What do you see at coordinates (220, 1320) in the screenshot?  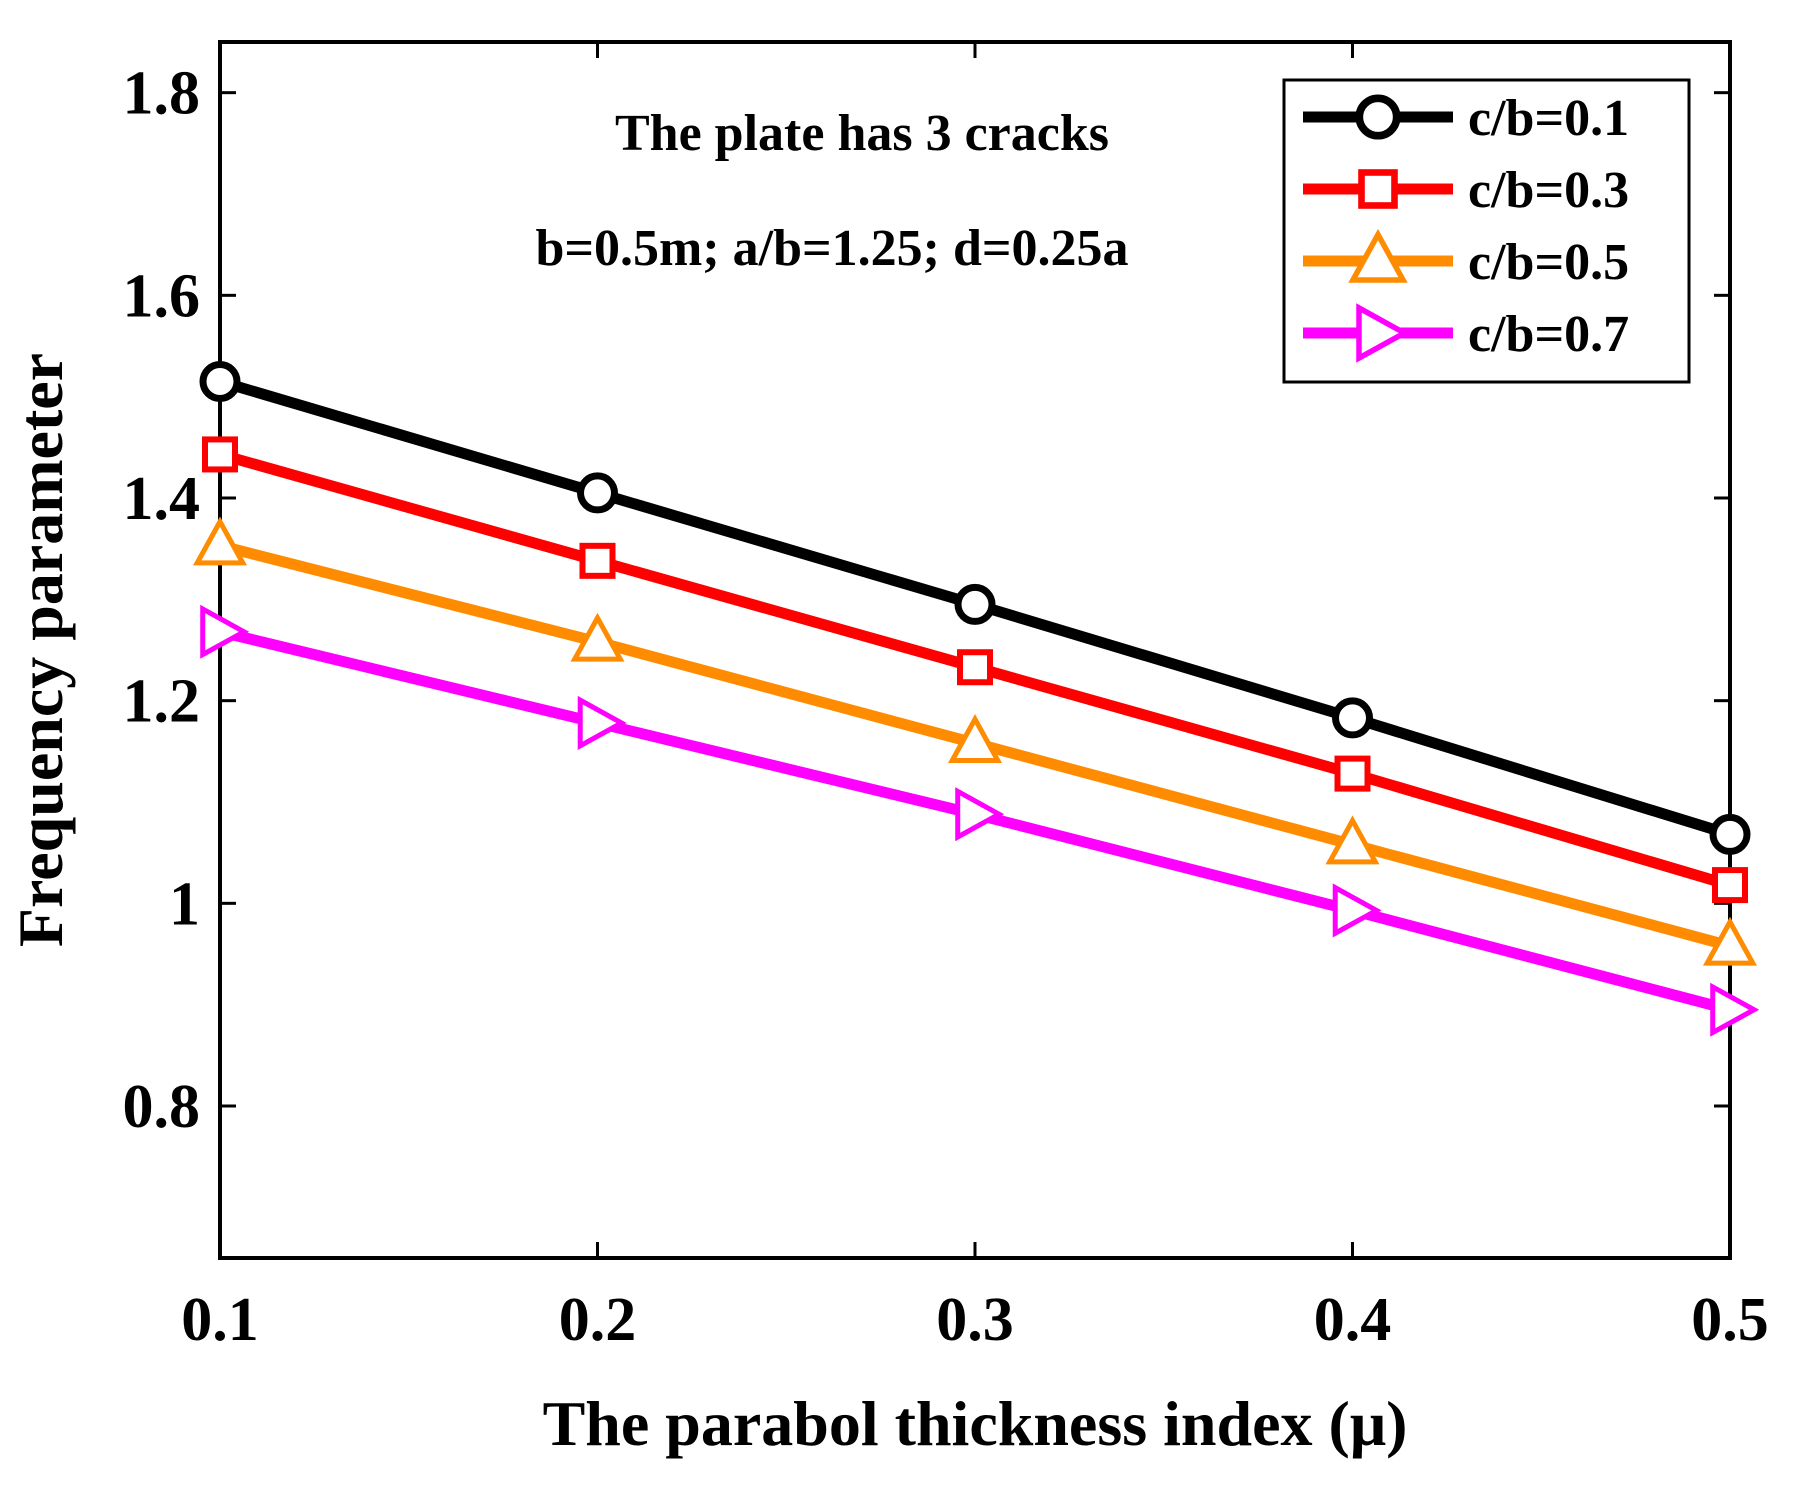 I see `x-tick-label: 0.1` at bounding box center [220, 1320].